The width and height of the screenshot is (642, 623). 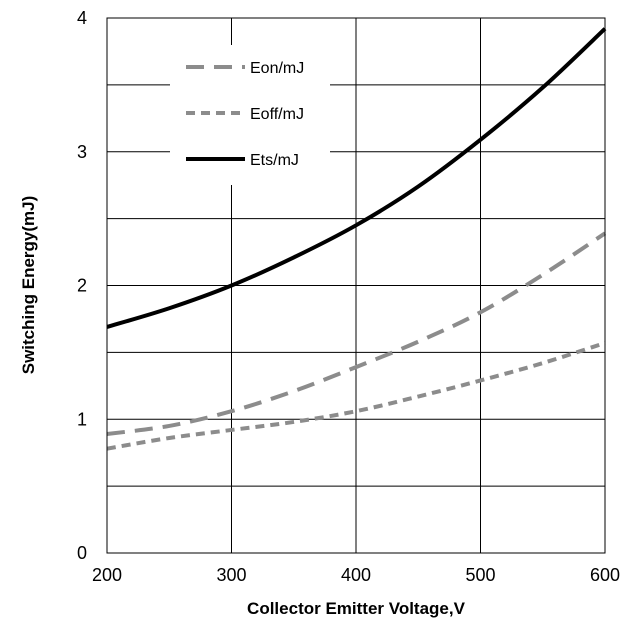 What do you see at coordinates (28, 285) in the screenshot?
I see `y-axis-title: Switching Energy(mJ)` at bounding box center [28, 285].